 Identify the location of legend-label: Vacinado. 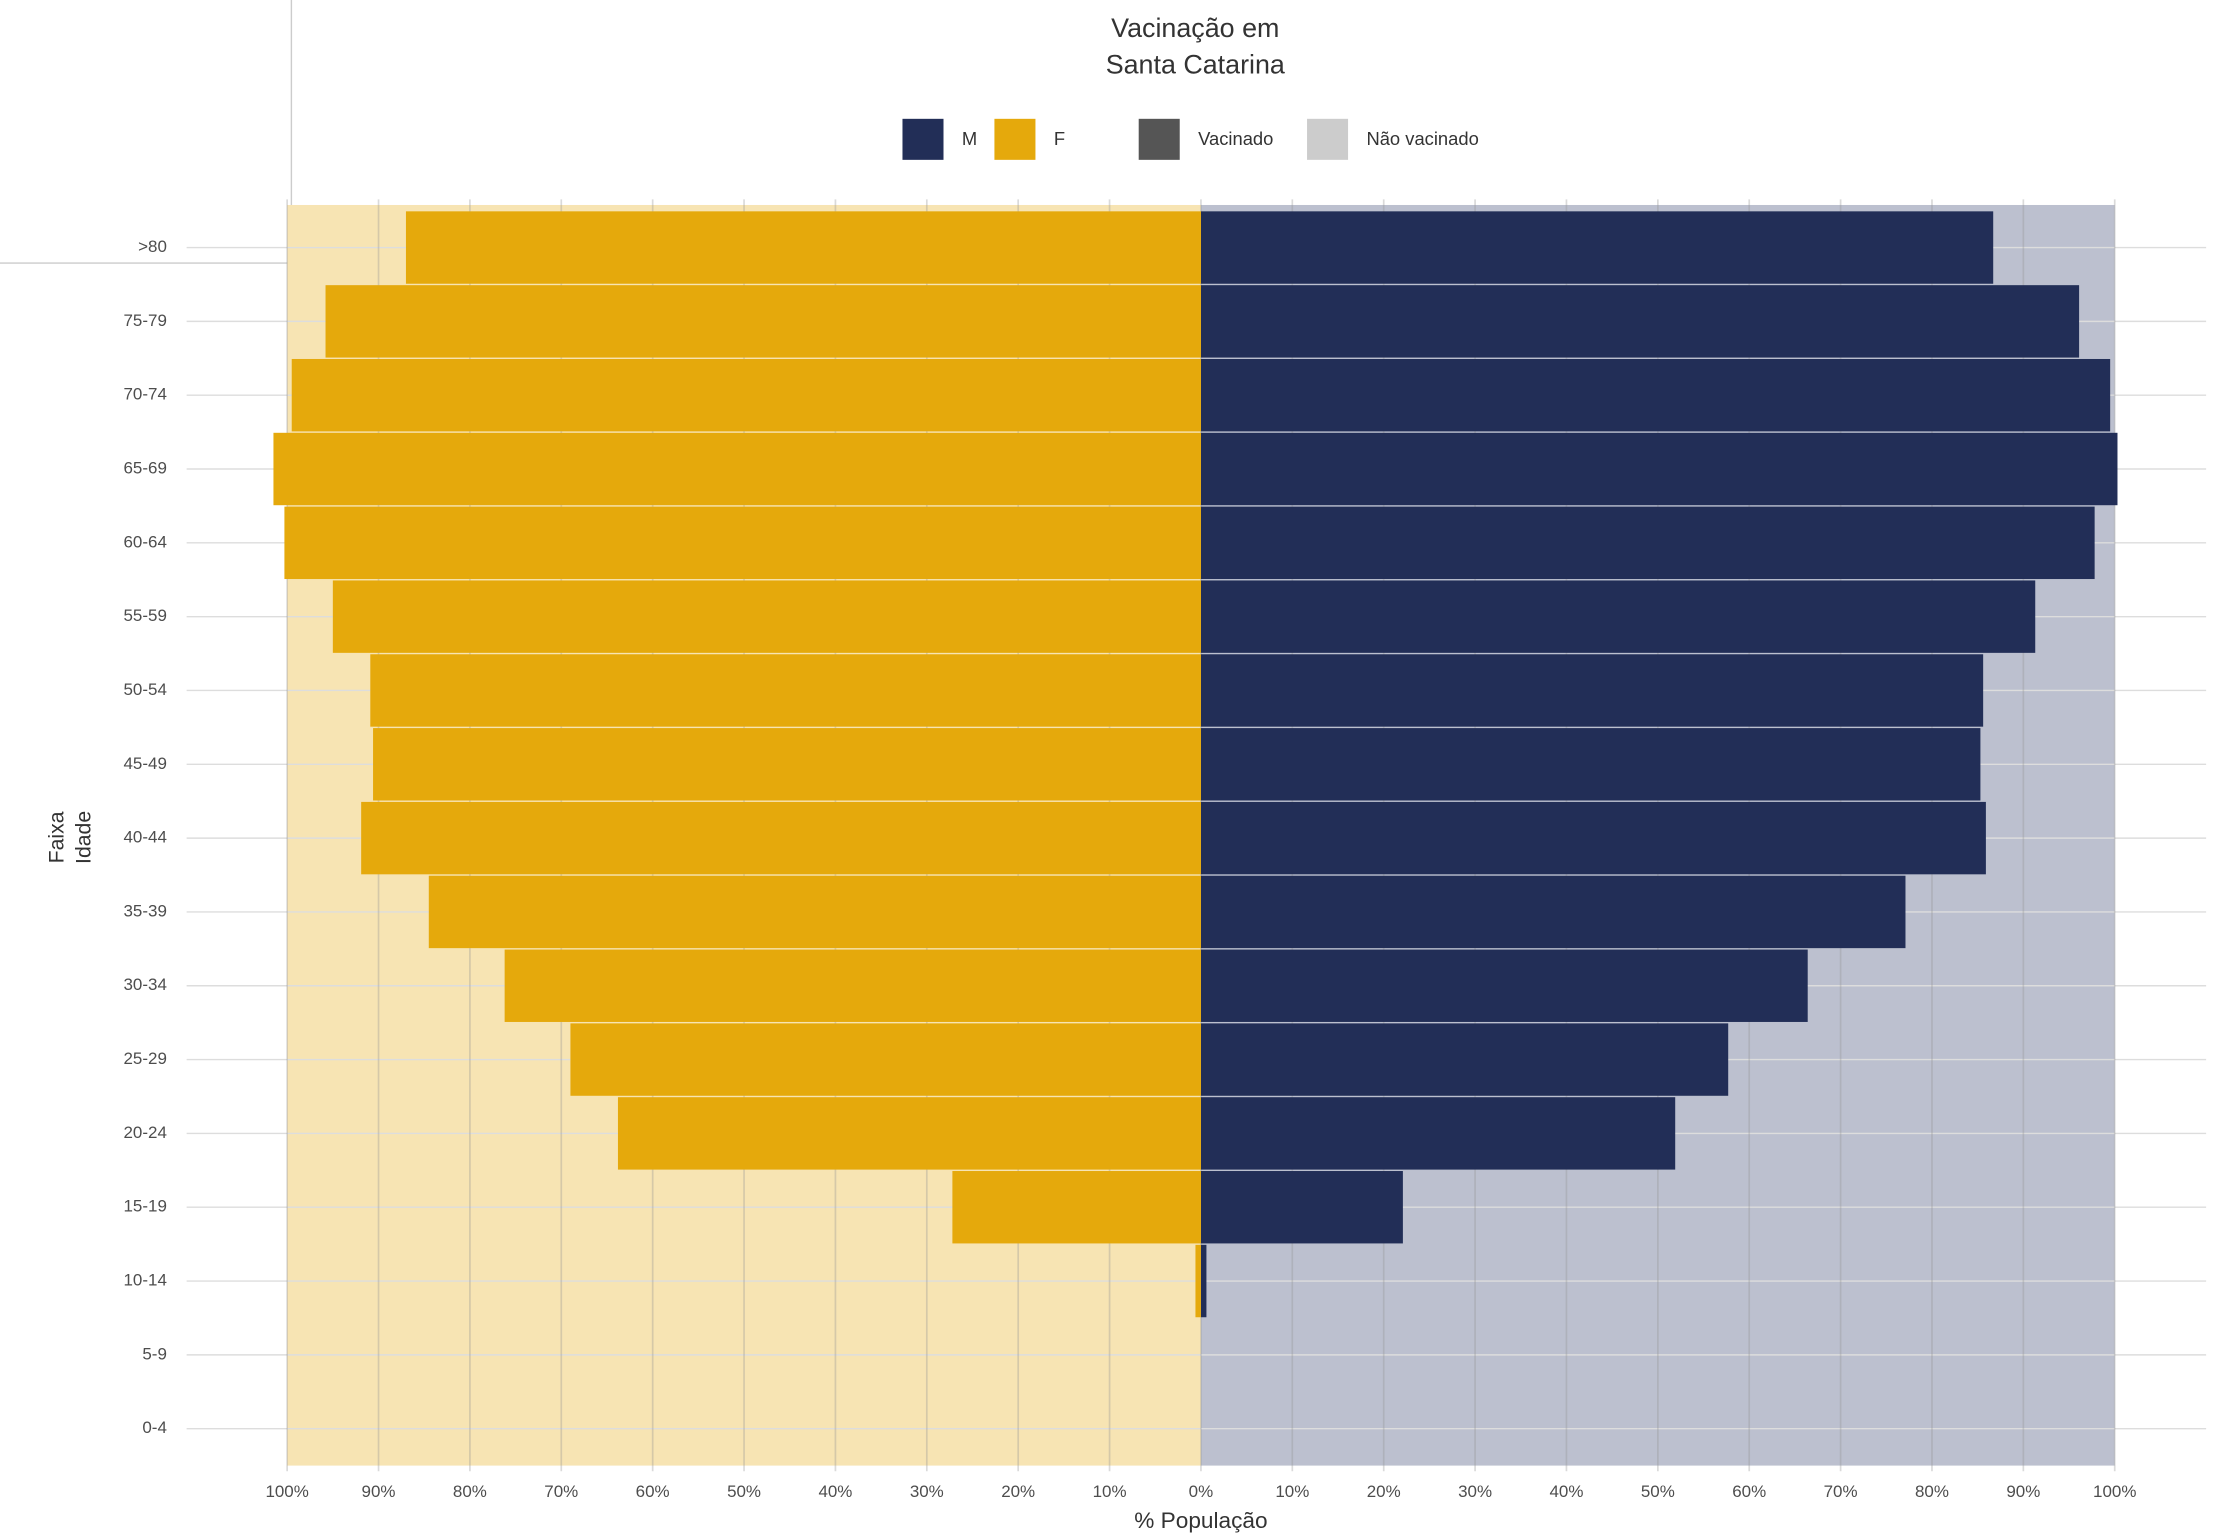
(1235, 138).